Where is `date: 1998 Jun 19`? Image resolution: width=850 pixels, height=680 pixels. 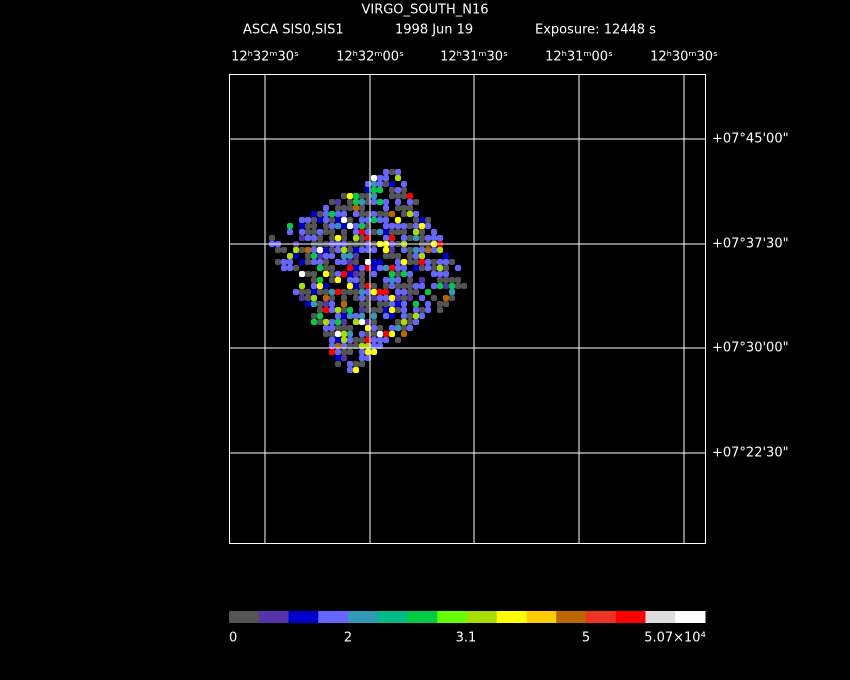 date: 1998 Jun 19 is located at coordinates (434, 30).